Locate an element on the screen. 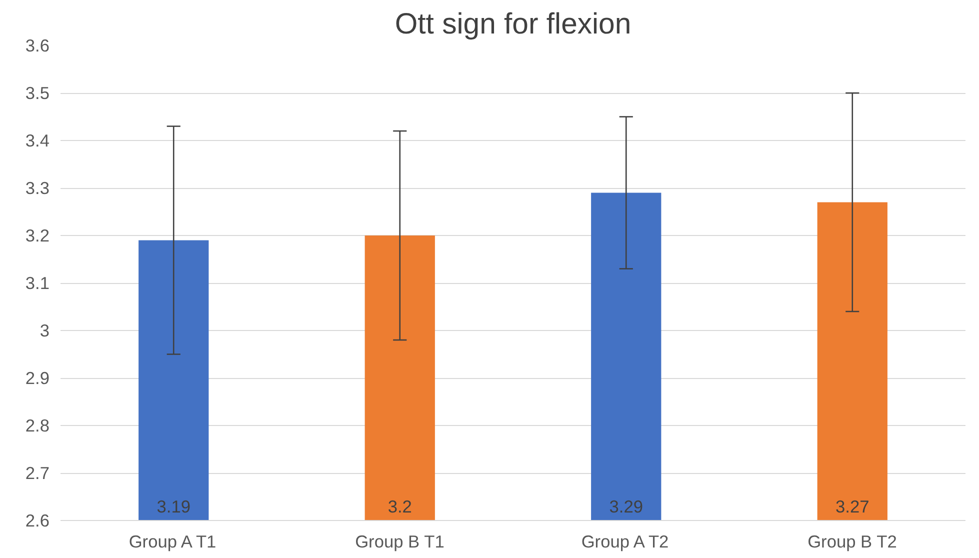 This screenshot has width=979, height=558. x-tick-label: Group A T2 is located at coordinates (625, 542).